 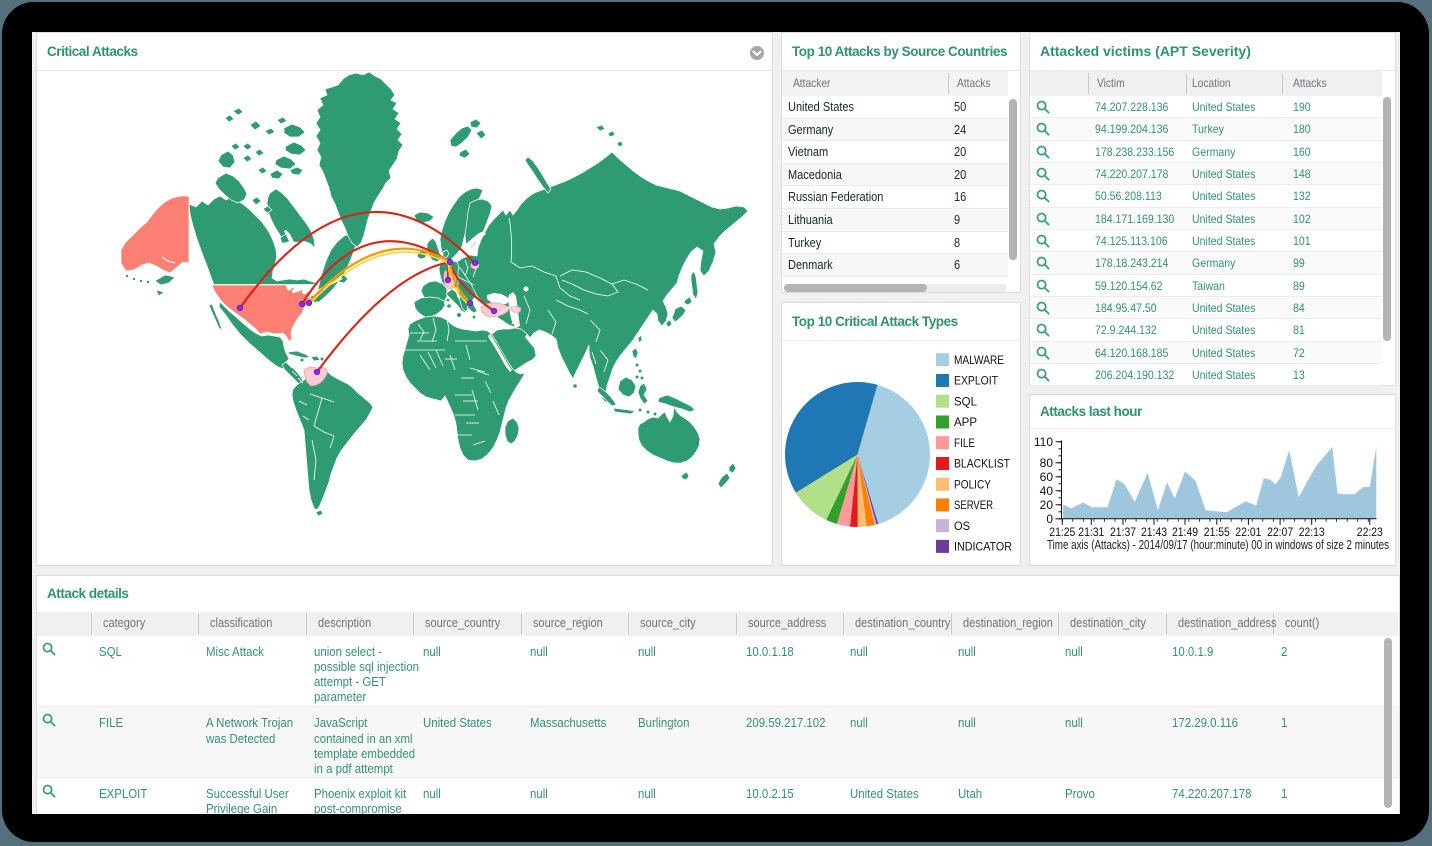 What do you see at coordinates (982, 464) in the screenshot?
I see `svg-text: BLACKLIST` at bounding box center [982, 464].